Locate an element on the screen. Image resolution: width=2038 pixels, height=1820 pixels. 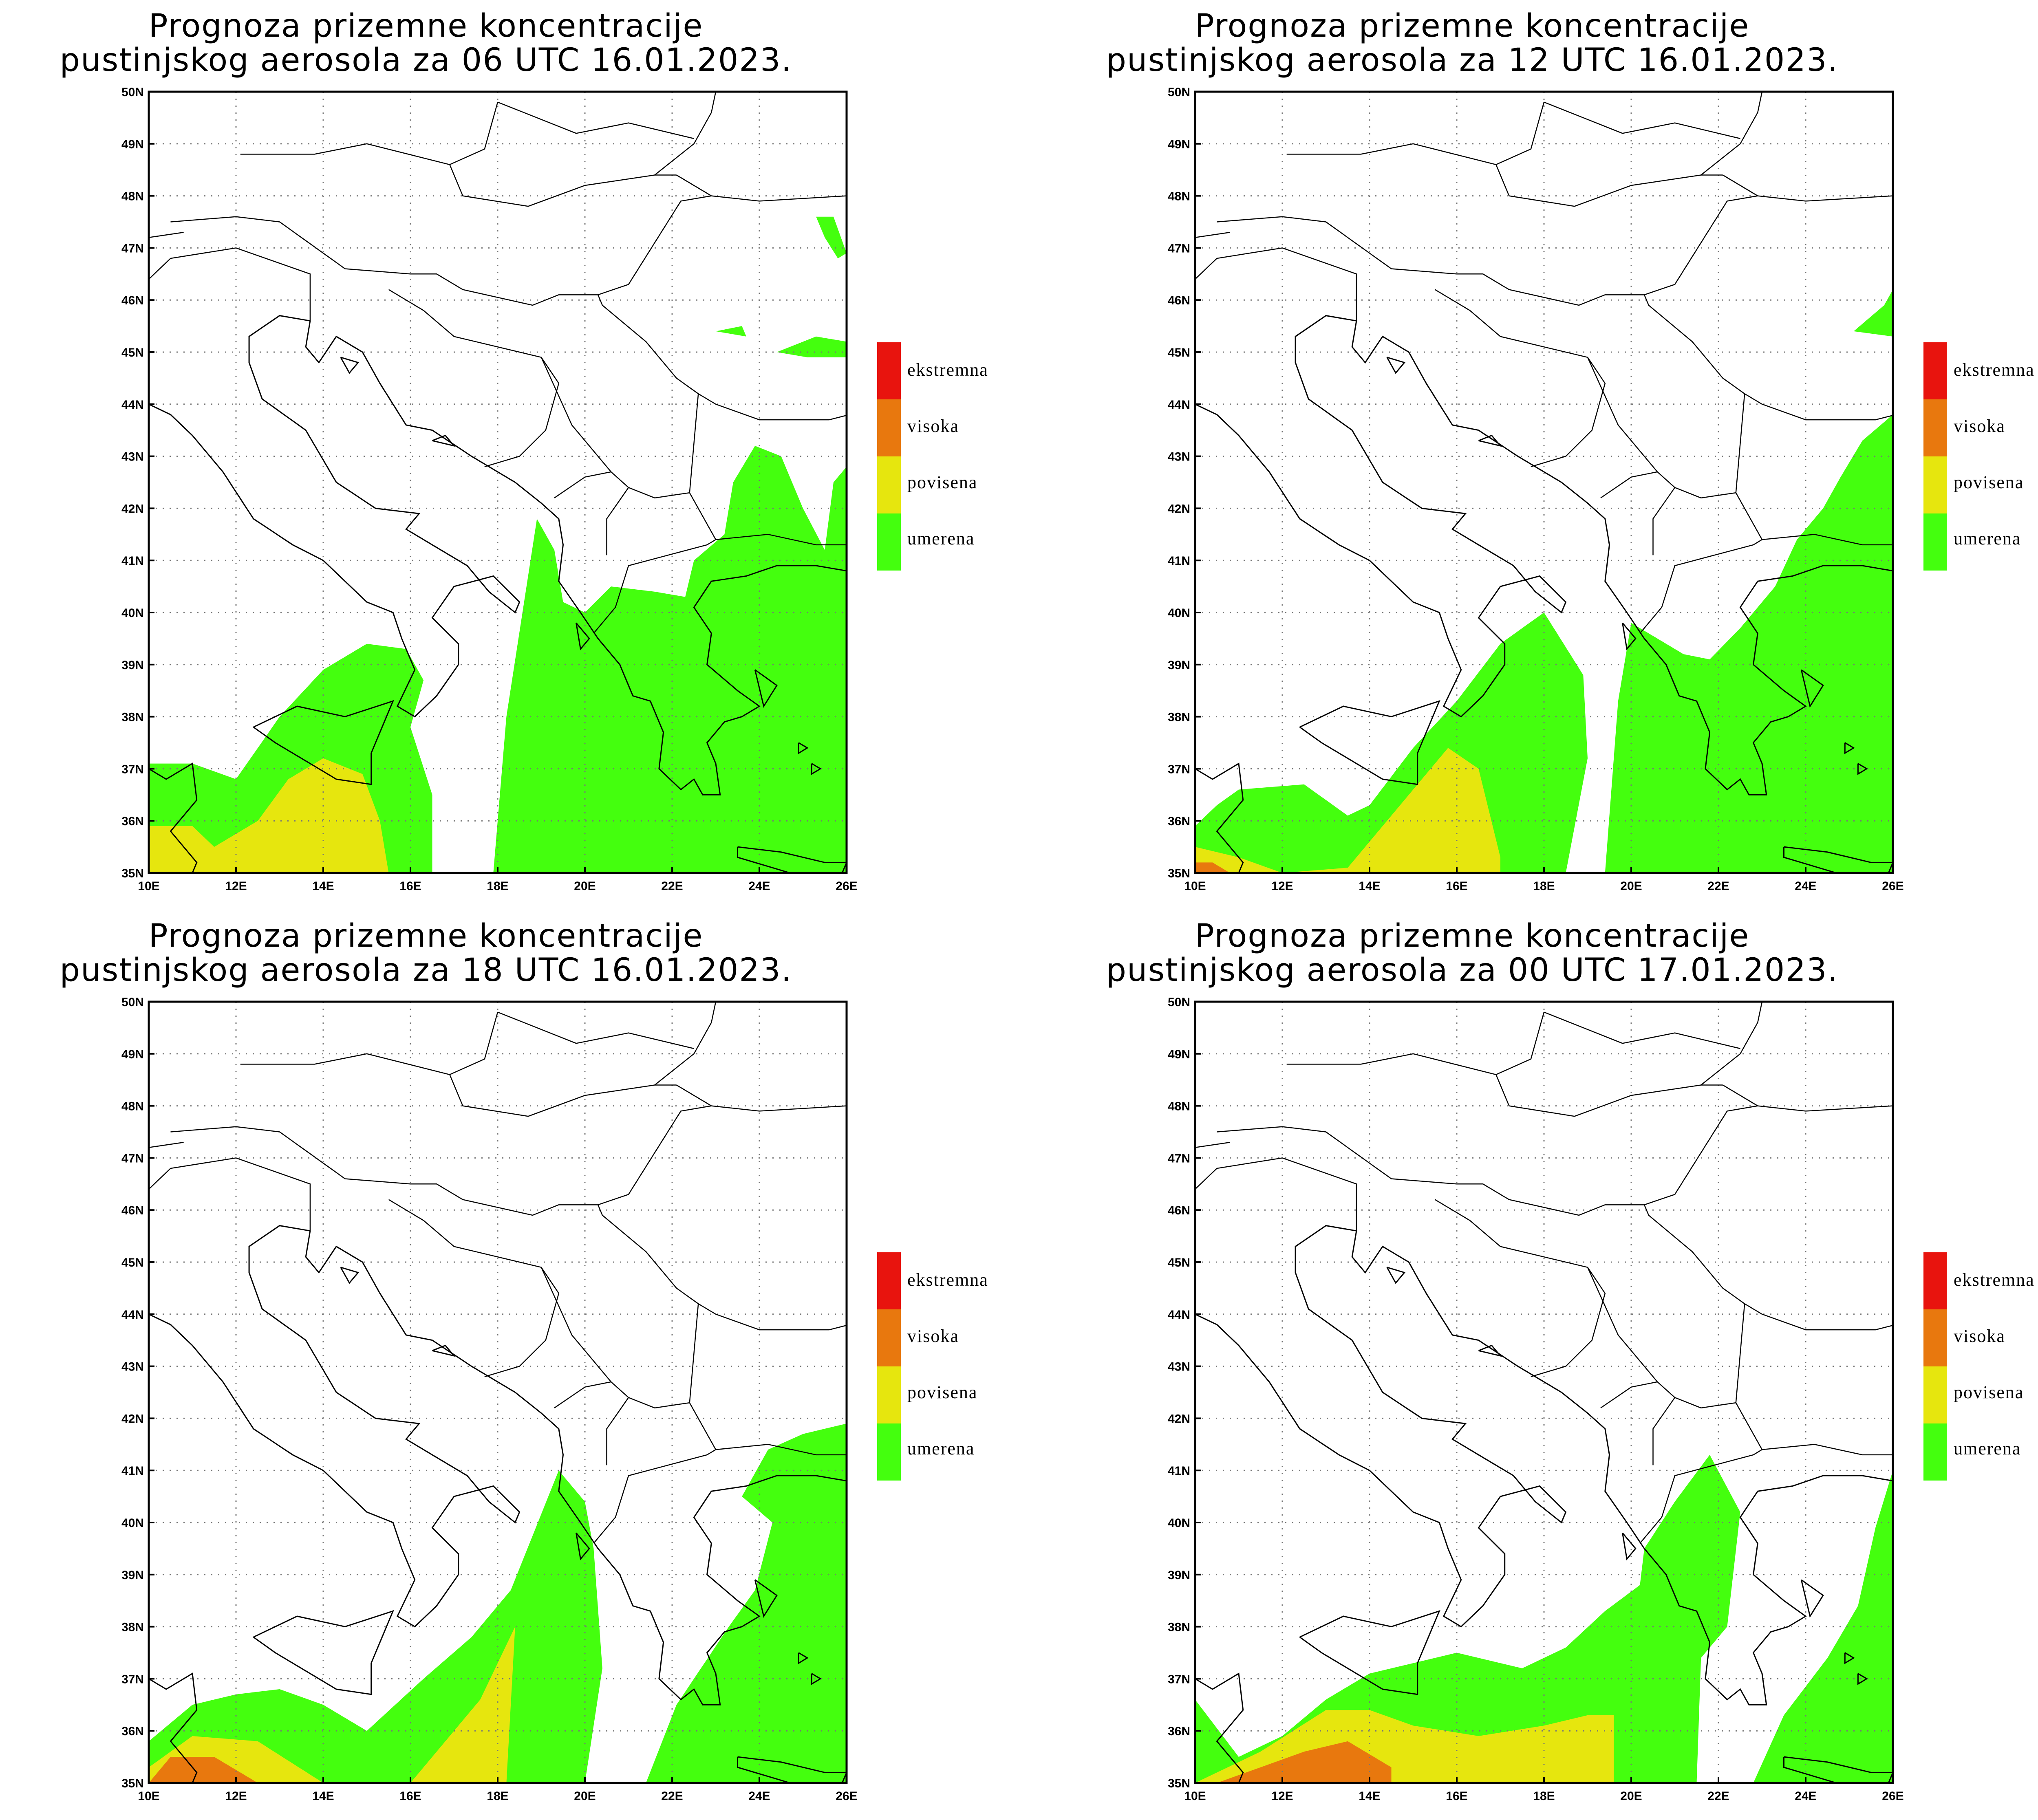
lat-tick-label: 49N is located at coordinates (1179, 144).